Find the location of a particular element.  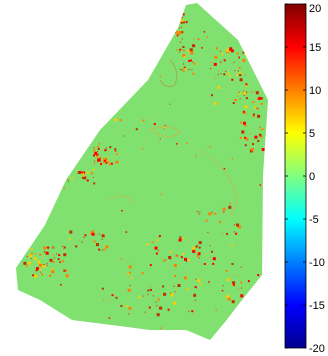

colorbar-tick-label: 15 is located at coordinates (315, 48).